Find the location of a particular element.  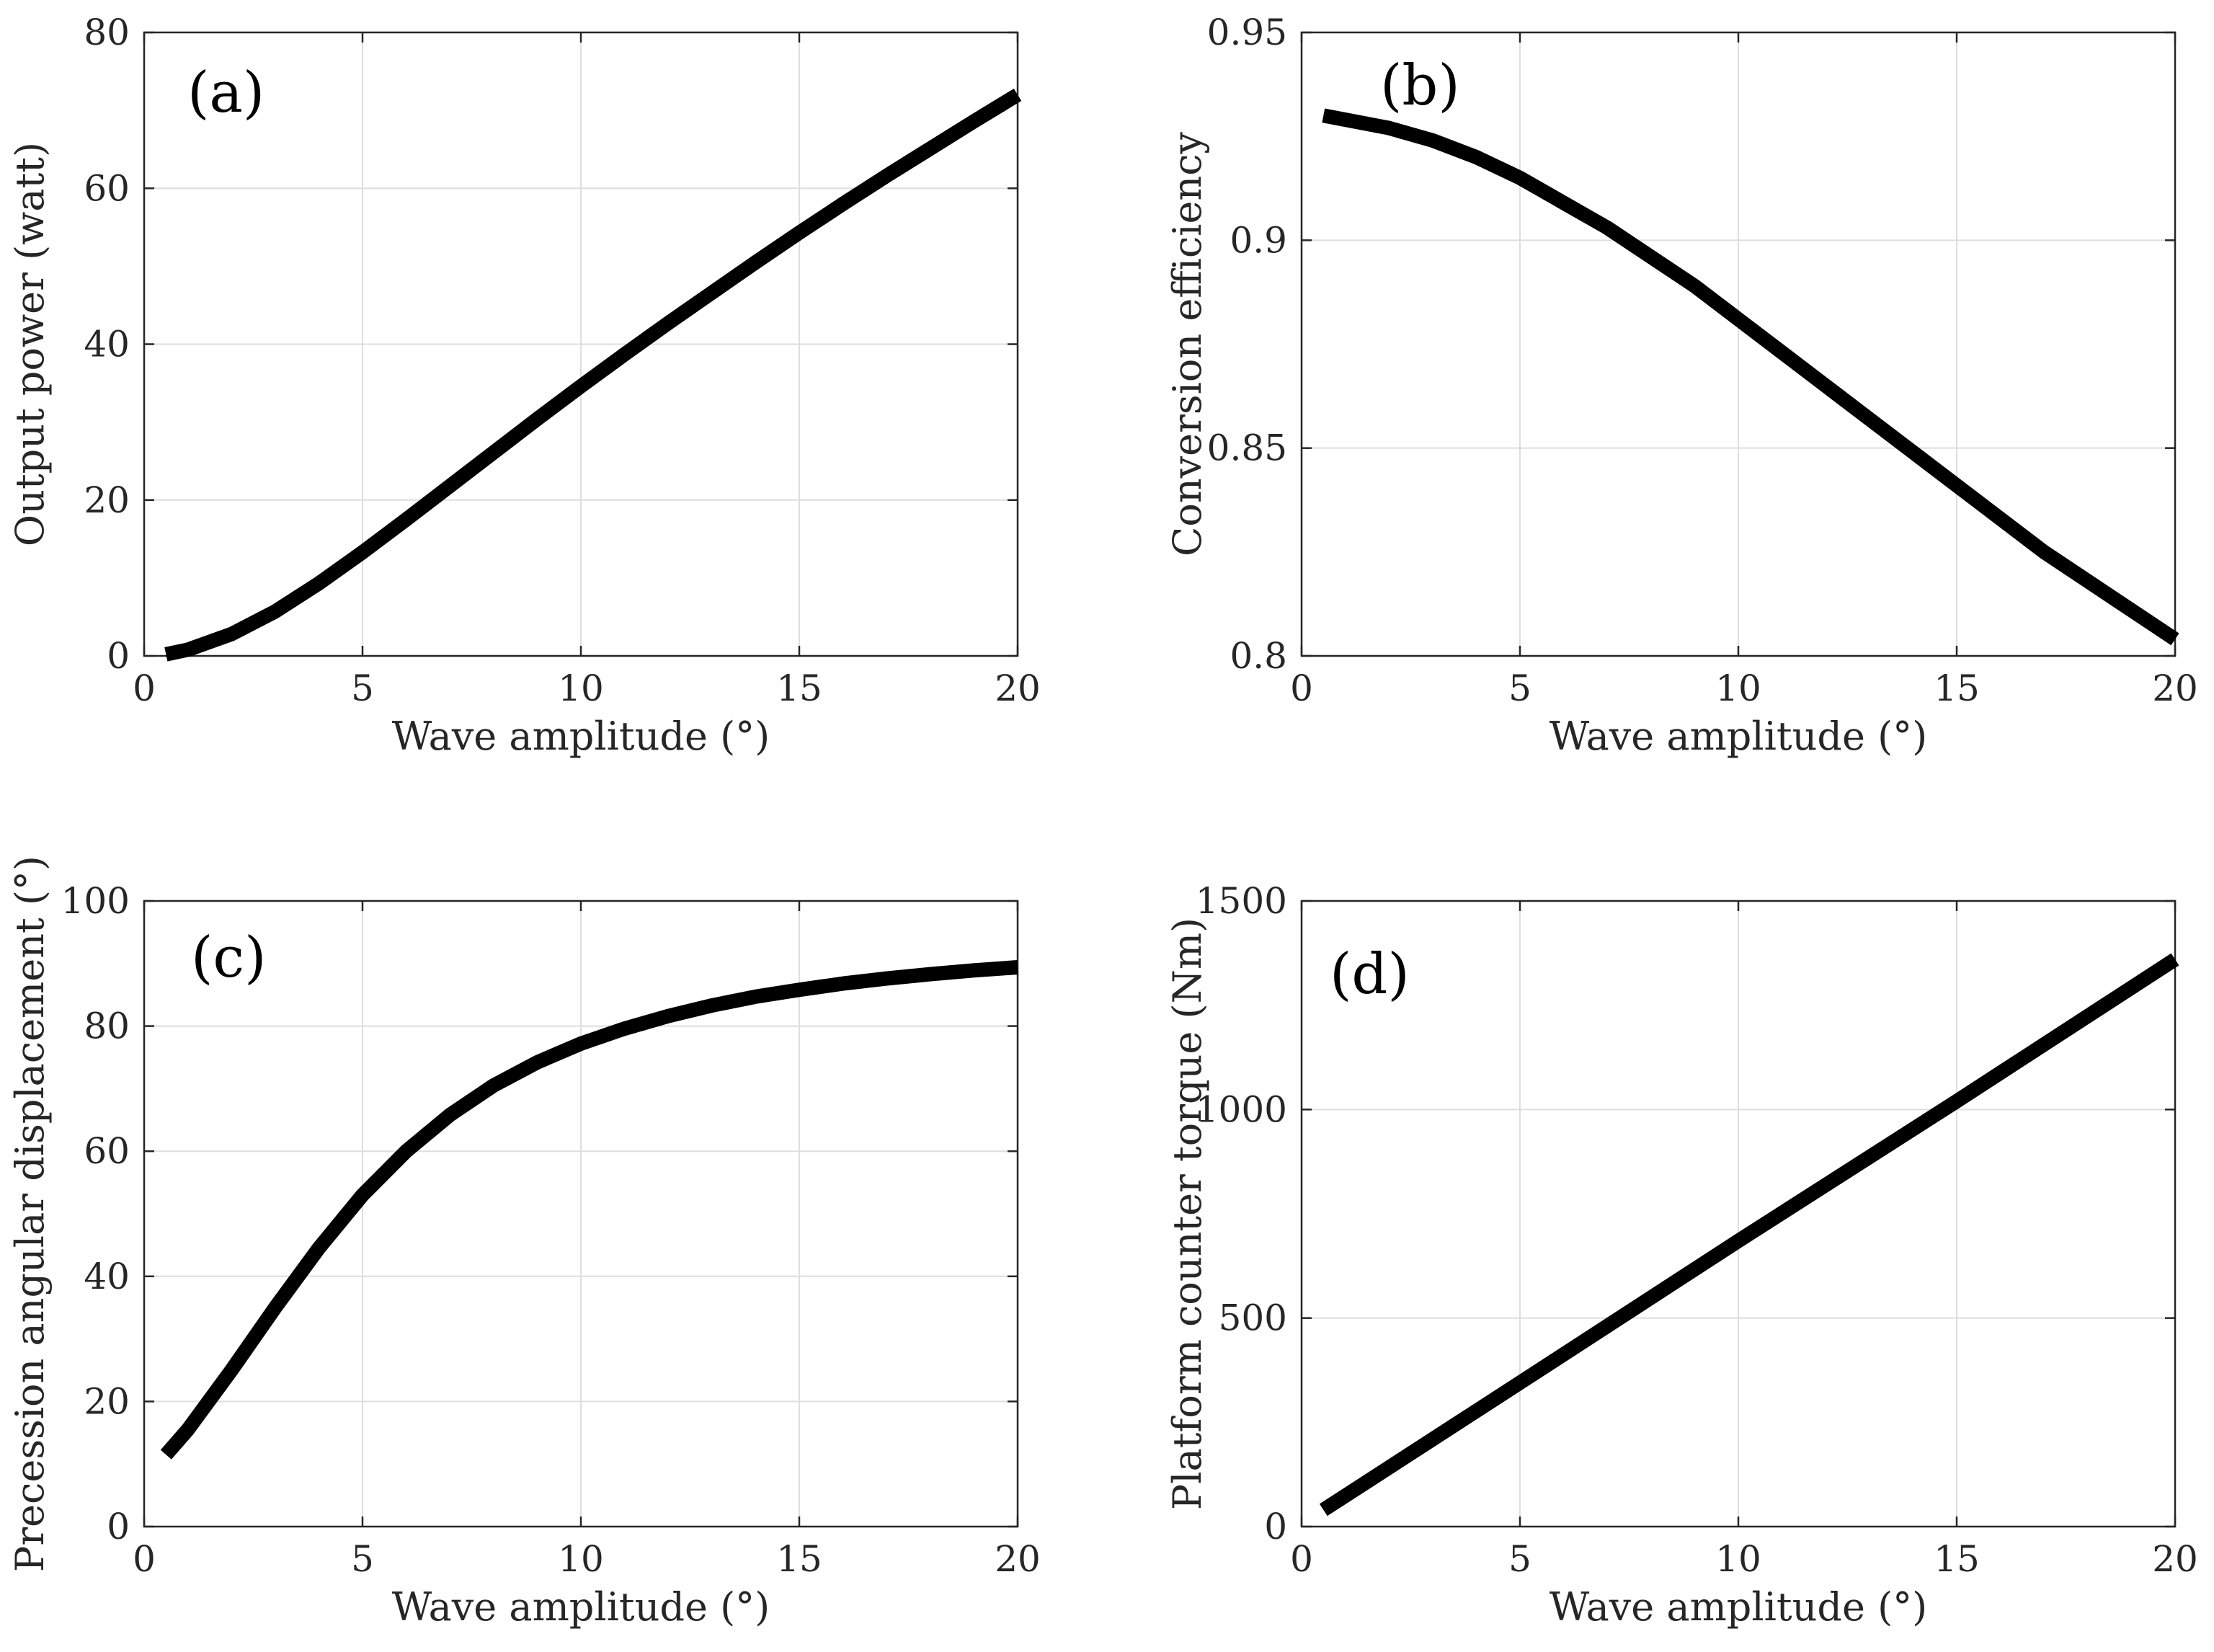

axes-frame is located at coordinates (581, 344).